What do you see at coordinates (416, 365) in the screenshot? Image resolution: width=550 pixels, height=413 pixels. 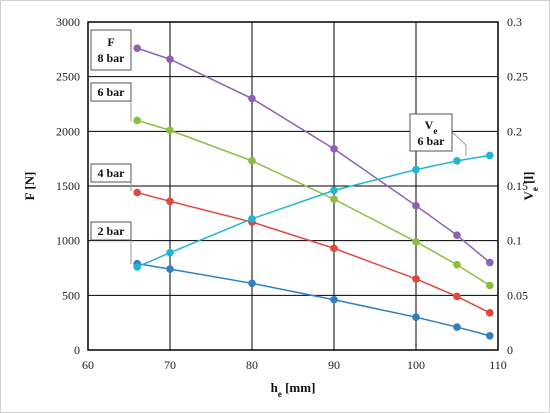 I see `x-tick-label: 100` at bounding box center [416, 365].